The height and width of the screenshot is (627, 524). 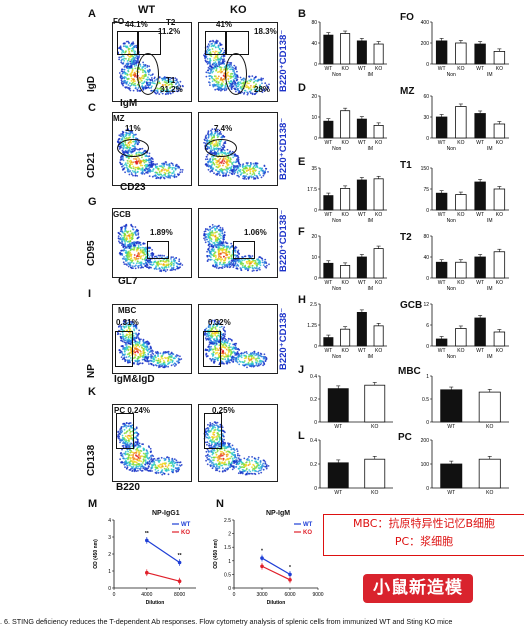 What do you see at coordinates (133, 128) in the screenshot?
I see `value-mz: 11%` at bounding box center [133, 128].